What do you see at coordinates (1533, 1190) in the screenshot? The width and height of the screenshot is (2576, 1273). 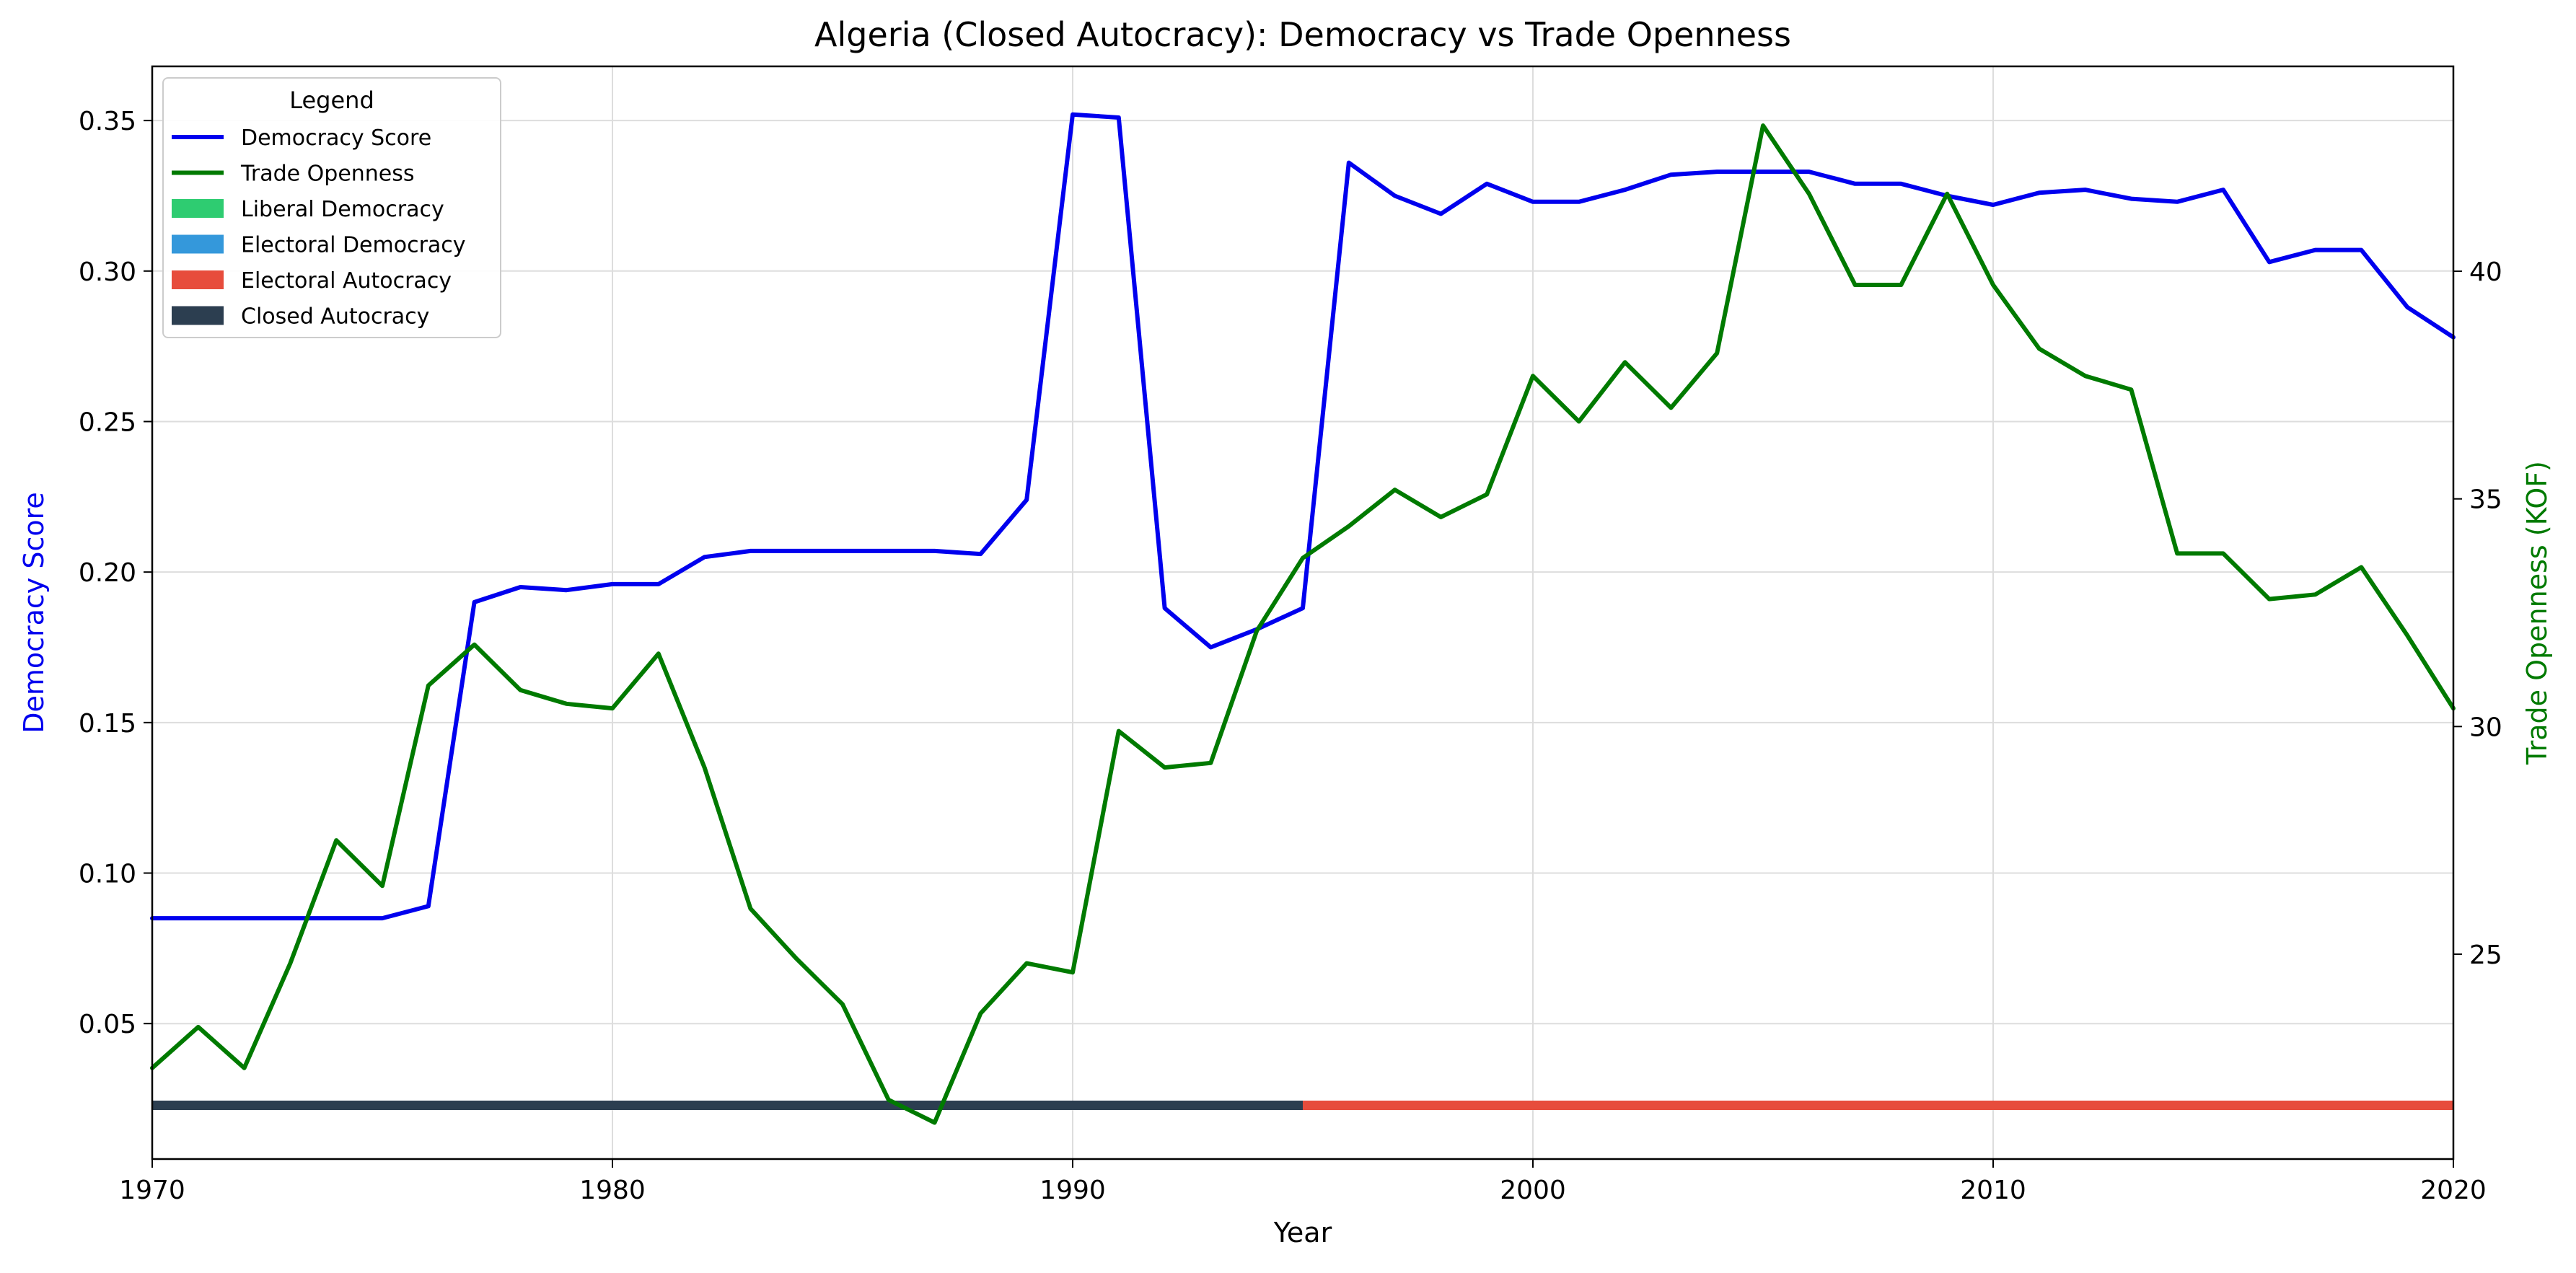 I see `x-tick-label: 2000` at bounding box center [1533, 1190].